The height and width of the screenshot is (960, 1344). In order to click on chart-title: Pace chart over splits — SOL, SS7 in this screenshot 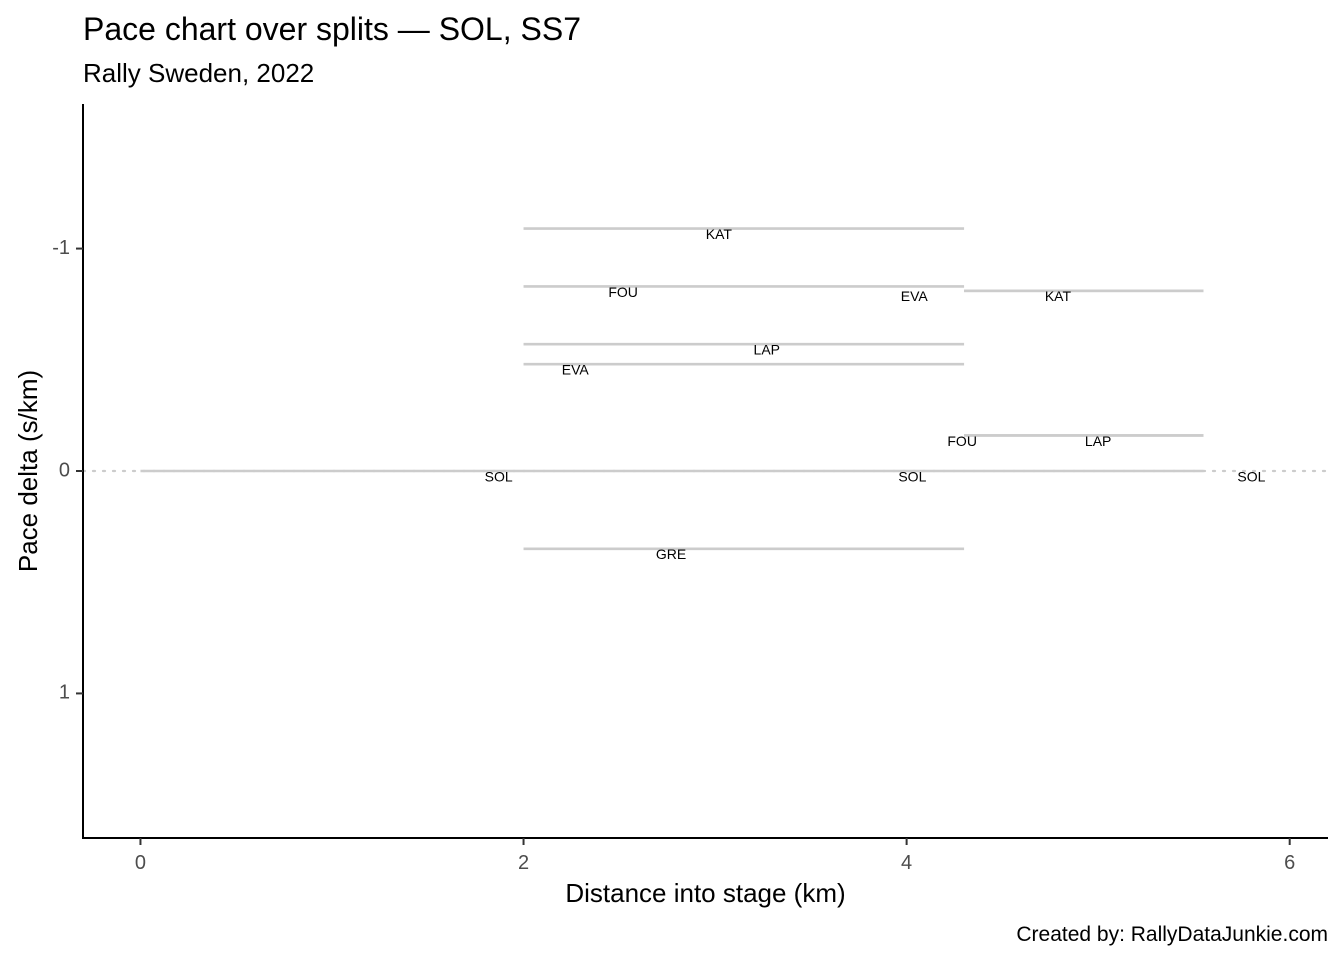, I will do `click(332, 29)`.